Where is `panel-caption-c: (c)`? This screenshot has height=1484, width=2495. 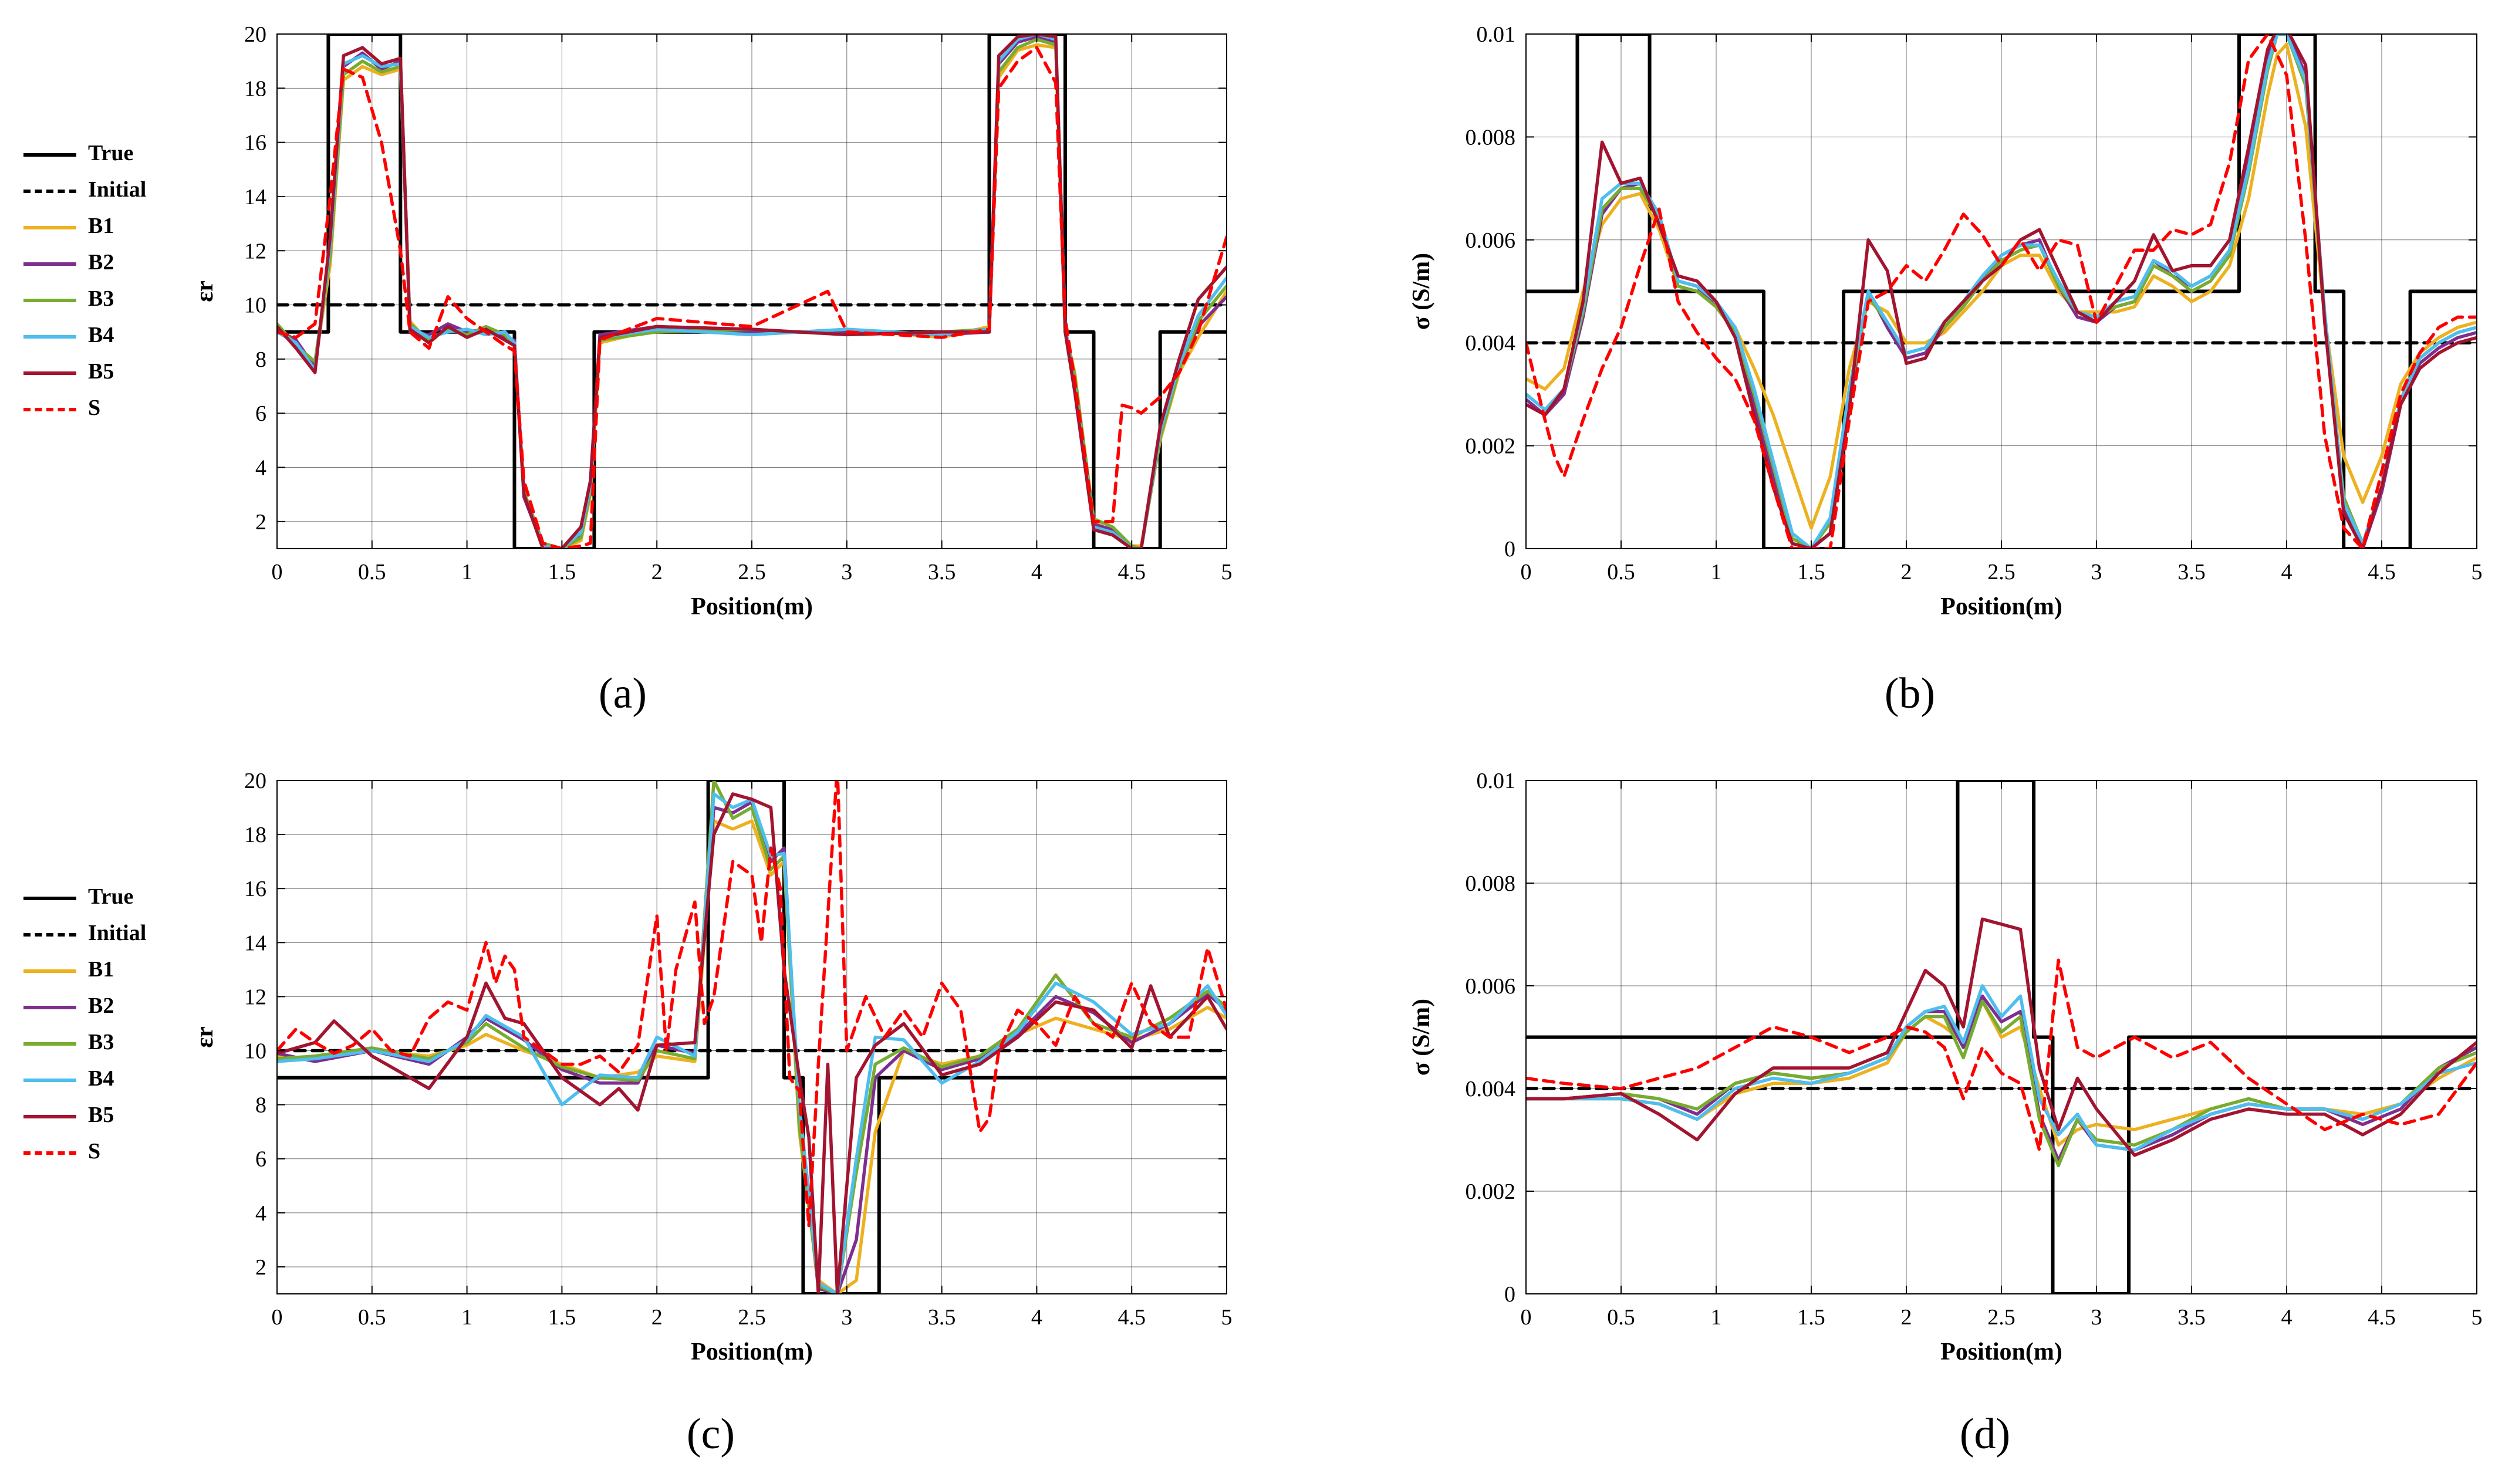 panel-caption-c: (c) is located at coordinates (710, 1434).